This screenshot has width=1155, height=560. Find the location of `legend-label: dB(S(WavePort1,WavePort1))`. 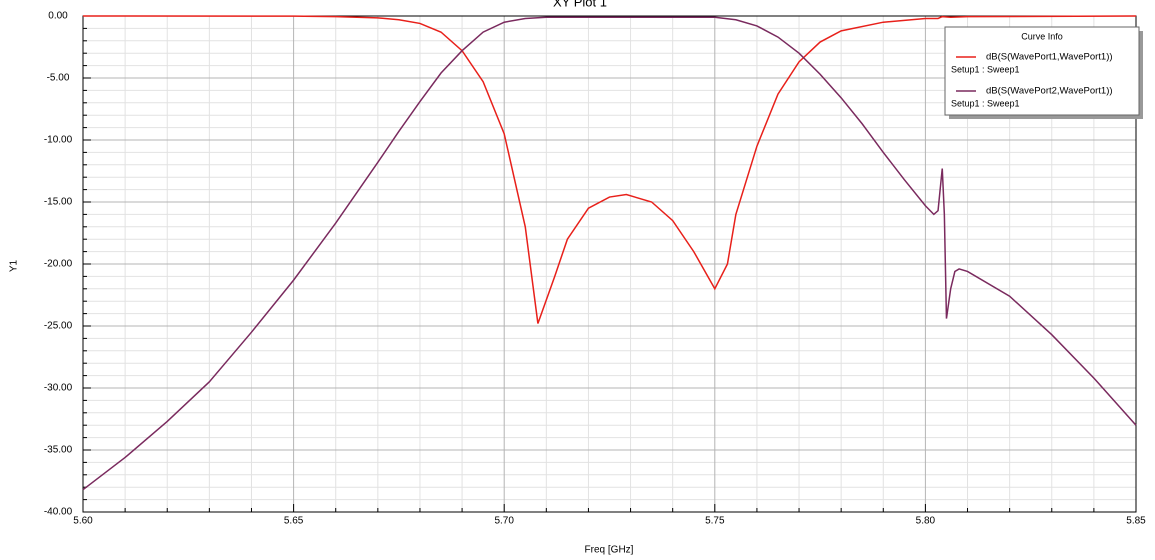

legend-label: dB(S(WavePort1,WavePort1)) is located at coordinates (1049, 57).